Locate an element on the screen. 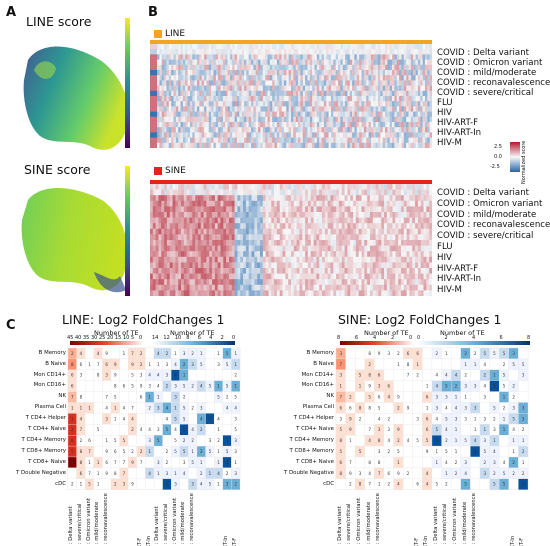  foldchange-cell-count: 1 is located at coordinates (115, 407).